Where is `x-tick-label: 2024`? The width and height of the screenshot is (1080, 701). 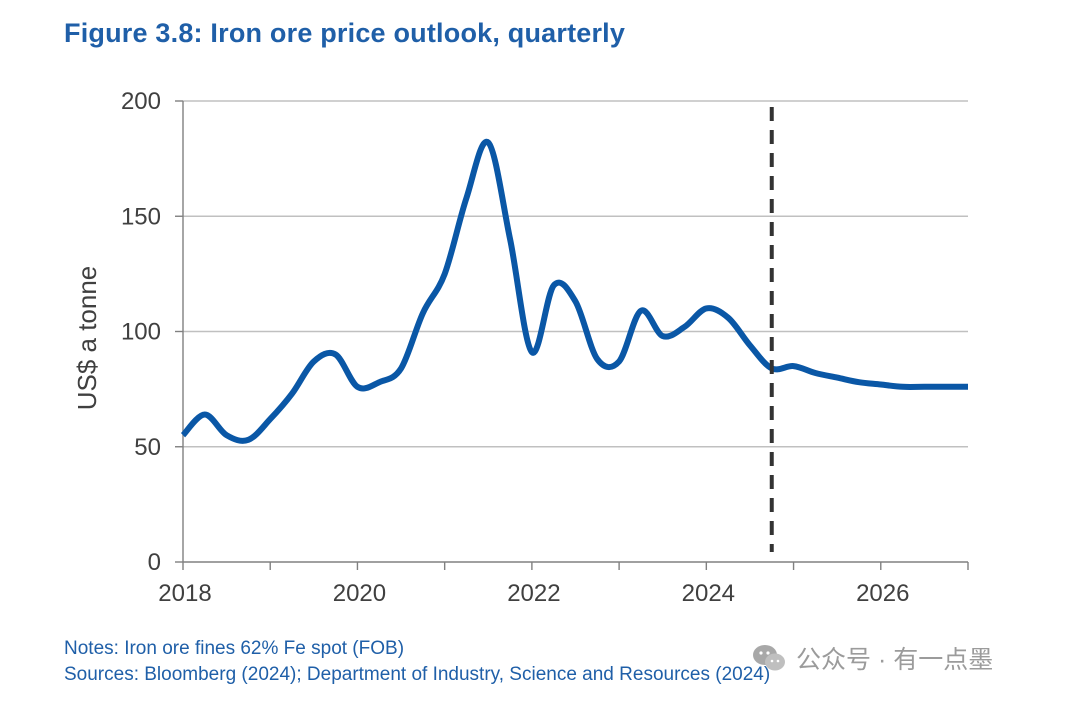 x-tick-label: 2024 is located at coordinates (708, 593).